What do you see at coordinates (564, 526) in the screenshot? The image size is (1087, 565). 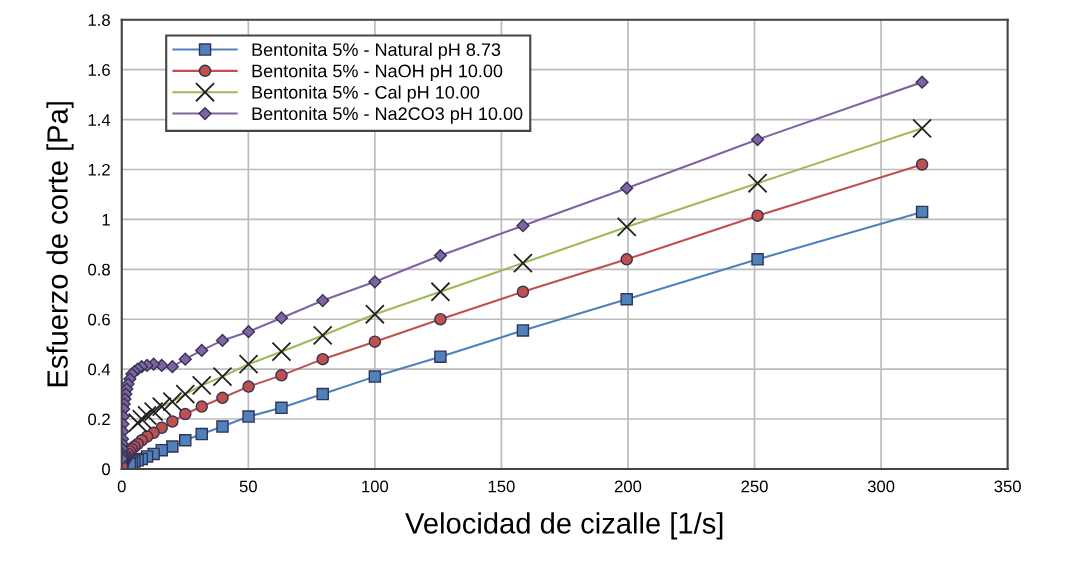 I see `x-axis-title: Velocidad de cizalle [1/s]` at bounding box center [564, 526].